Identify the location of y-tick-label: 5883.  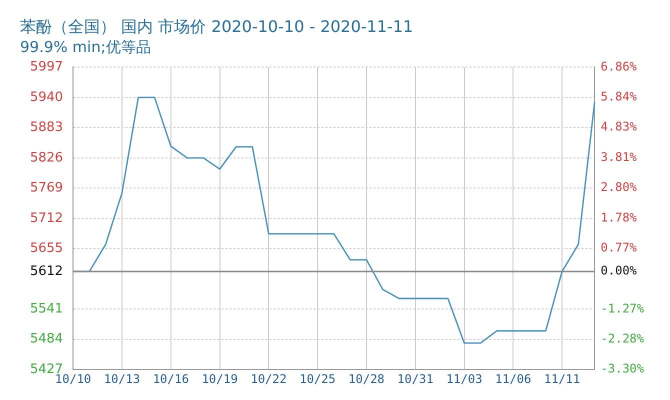
(47, 128).